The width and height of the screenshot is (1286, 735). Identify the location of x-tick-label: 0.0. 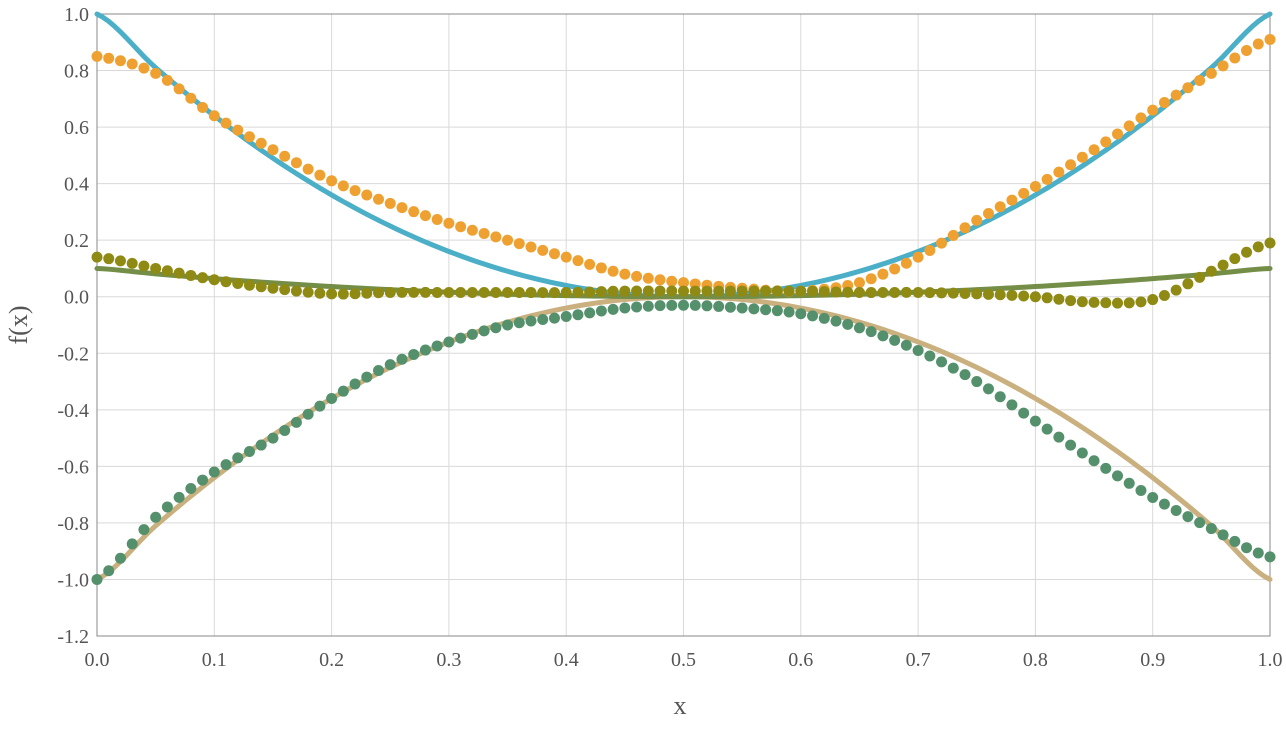
(97, 660).